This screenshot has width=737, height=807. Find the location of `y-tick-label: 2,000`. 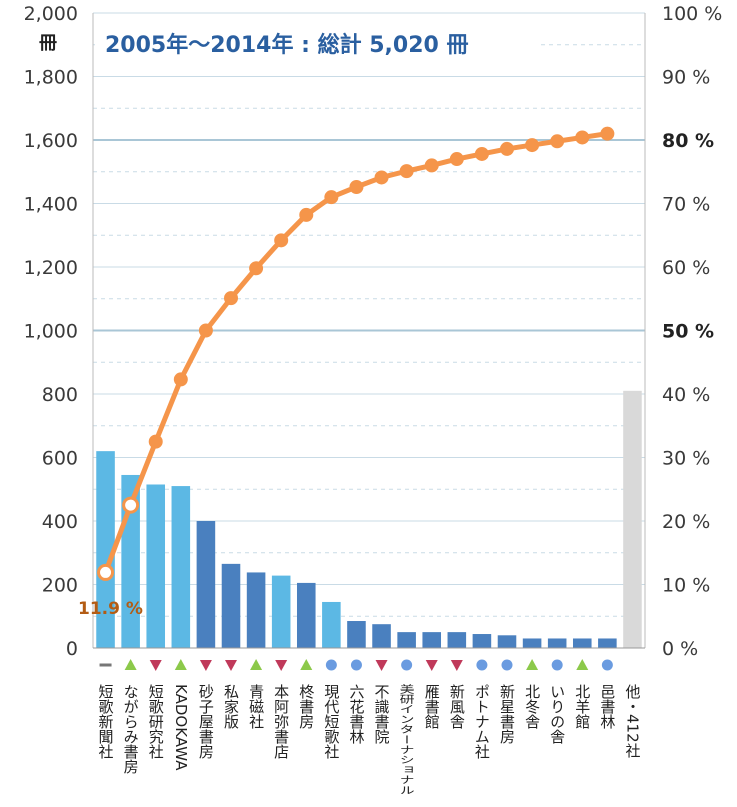

y-tick-label: 2,000 is located at coordinates (51, 14).